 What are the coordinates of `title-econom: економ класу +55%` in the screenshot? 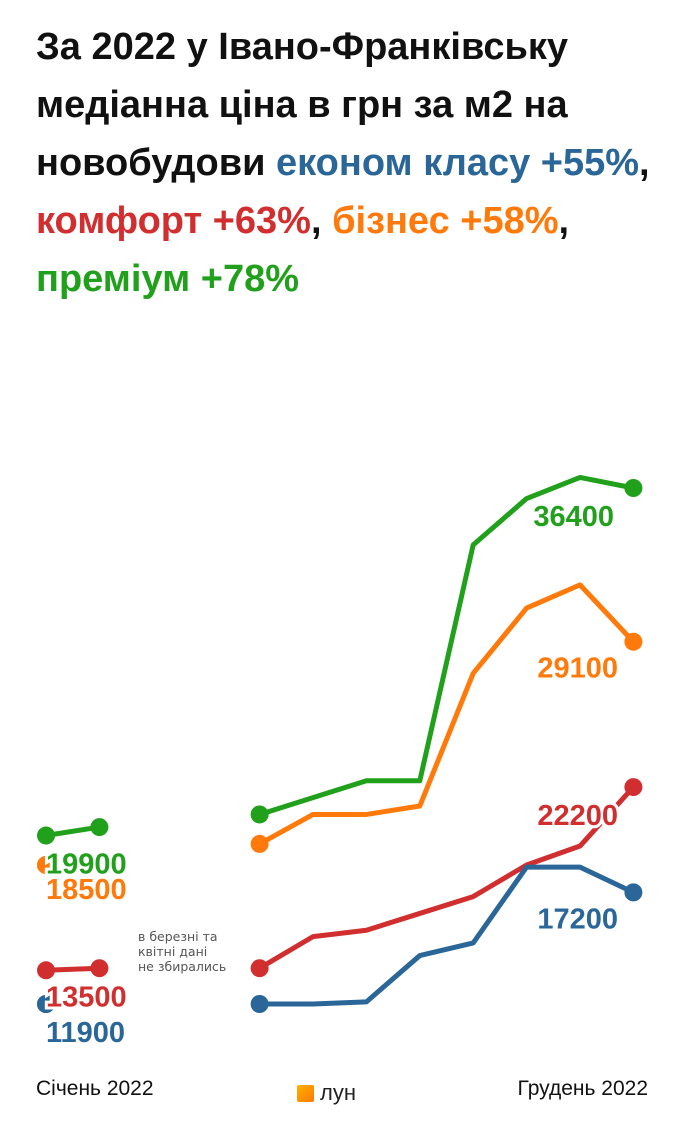 It's located at (458, 163).